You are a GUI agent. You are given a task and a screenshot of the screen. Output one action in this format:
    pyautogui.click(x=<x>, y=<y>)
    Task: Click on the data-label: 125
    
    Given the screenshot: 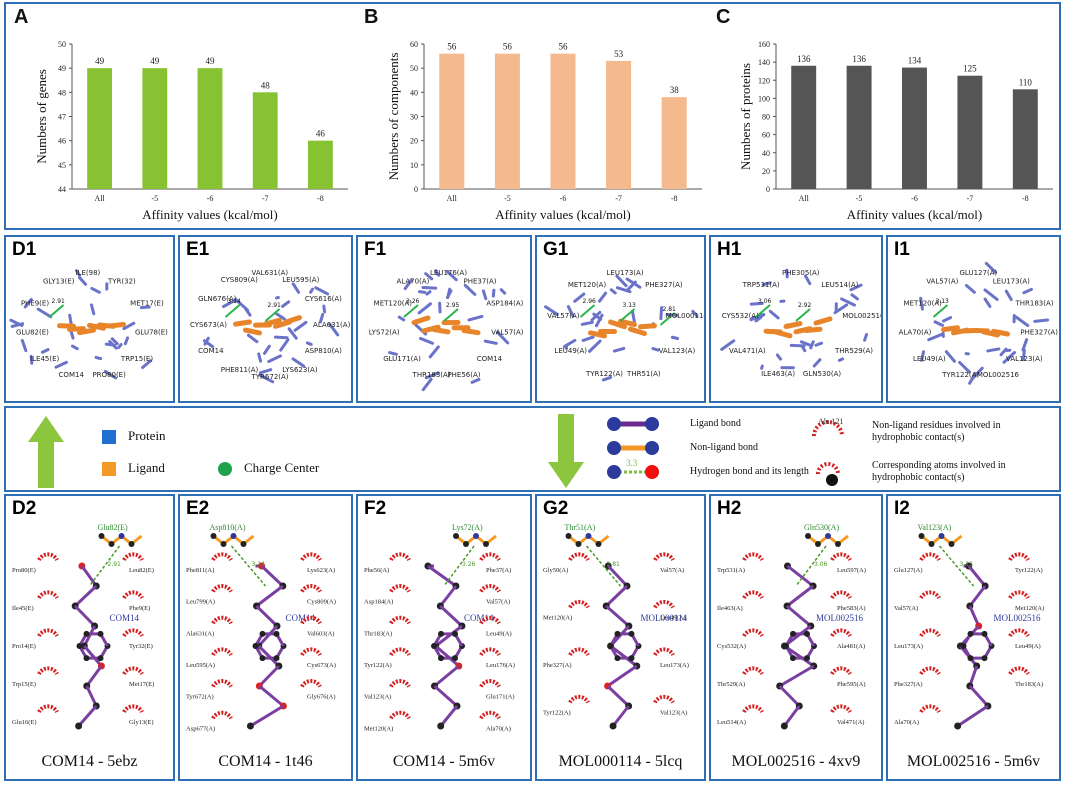 What is the action you would take?
    pyautogui.click(x=970, y=69)
    